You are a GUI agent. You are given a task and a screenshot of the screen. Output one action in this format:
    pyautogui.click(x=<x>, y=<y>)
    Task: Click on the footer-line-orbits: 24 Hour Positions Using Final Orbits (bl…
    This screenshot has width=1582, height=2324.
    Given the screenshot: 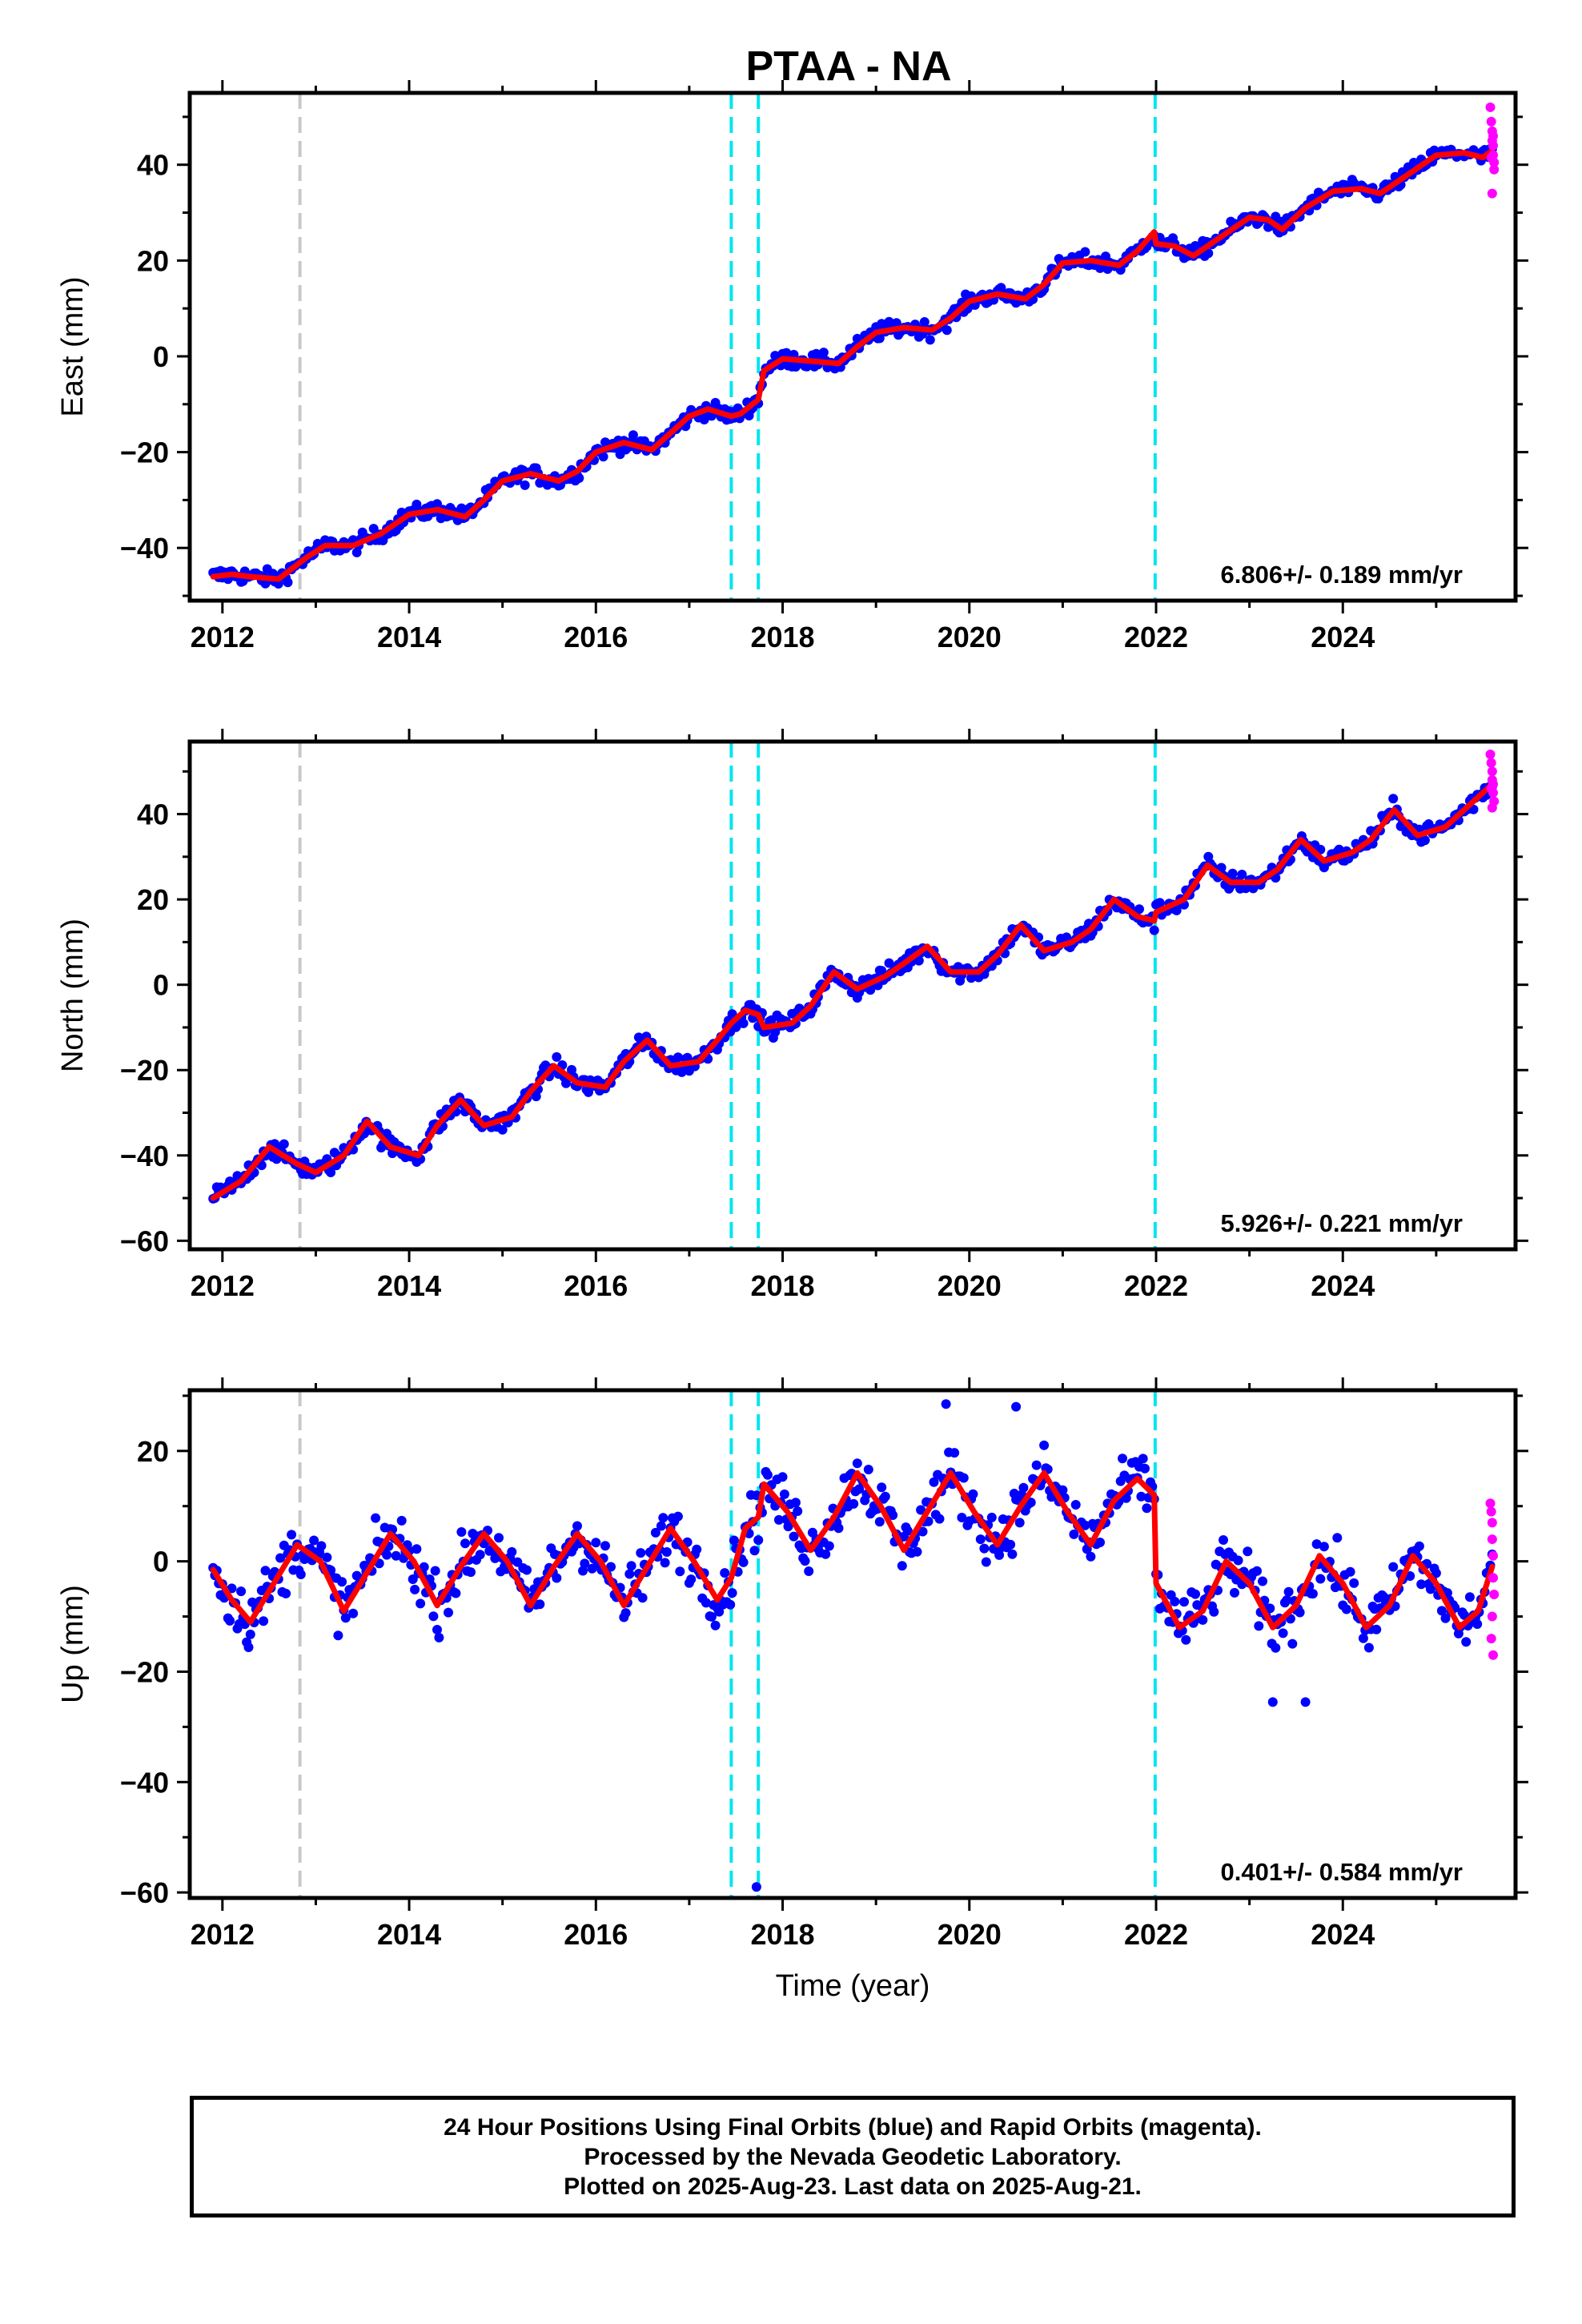 What is the action you would take?
    pyautogui.click(x=853, y=2127)
    